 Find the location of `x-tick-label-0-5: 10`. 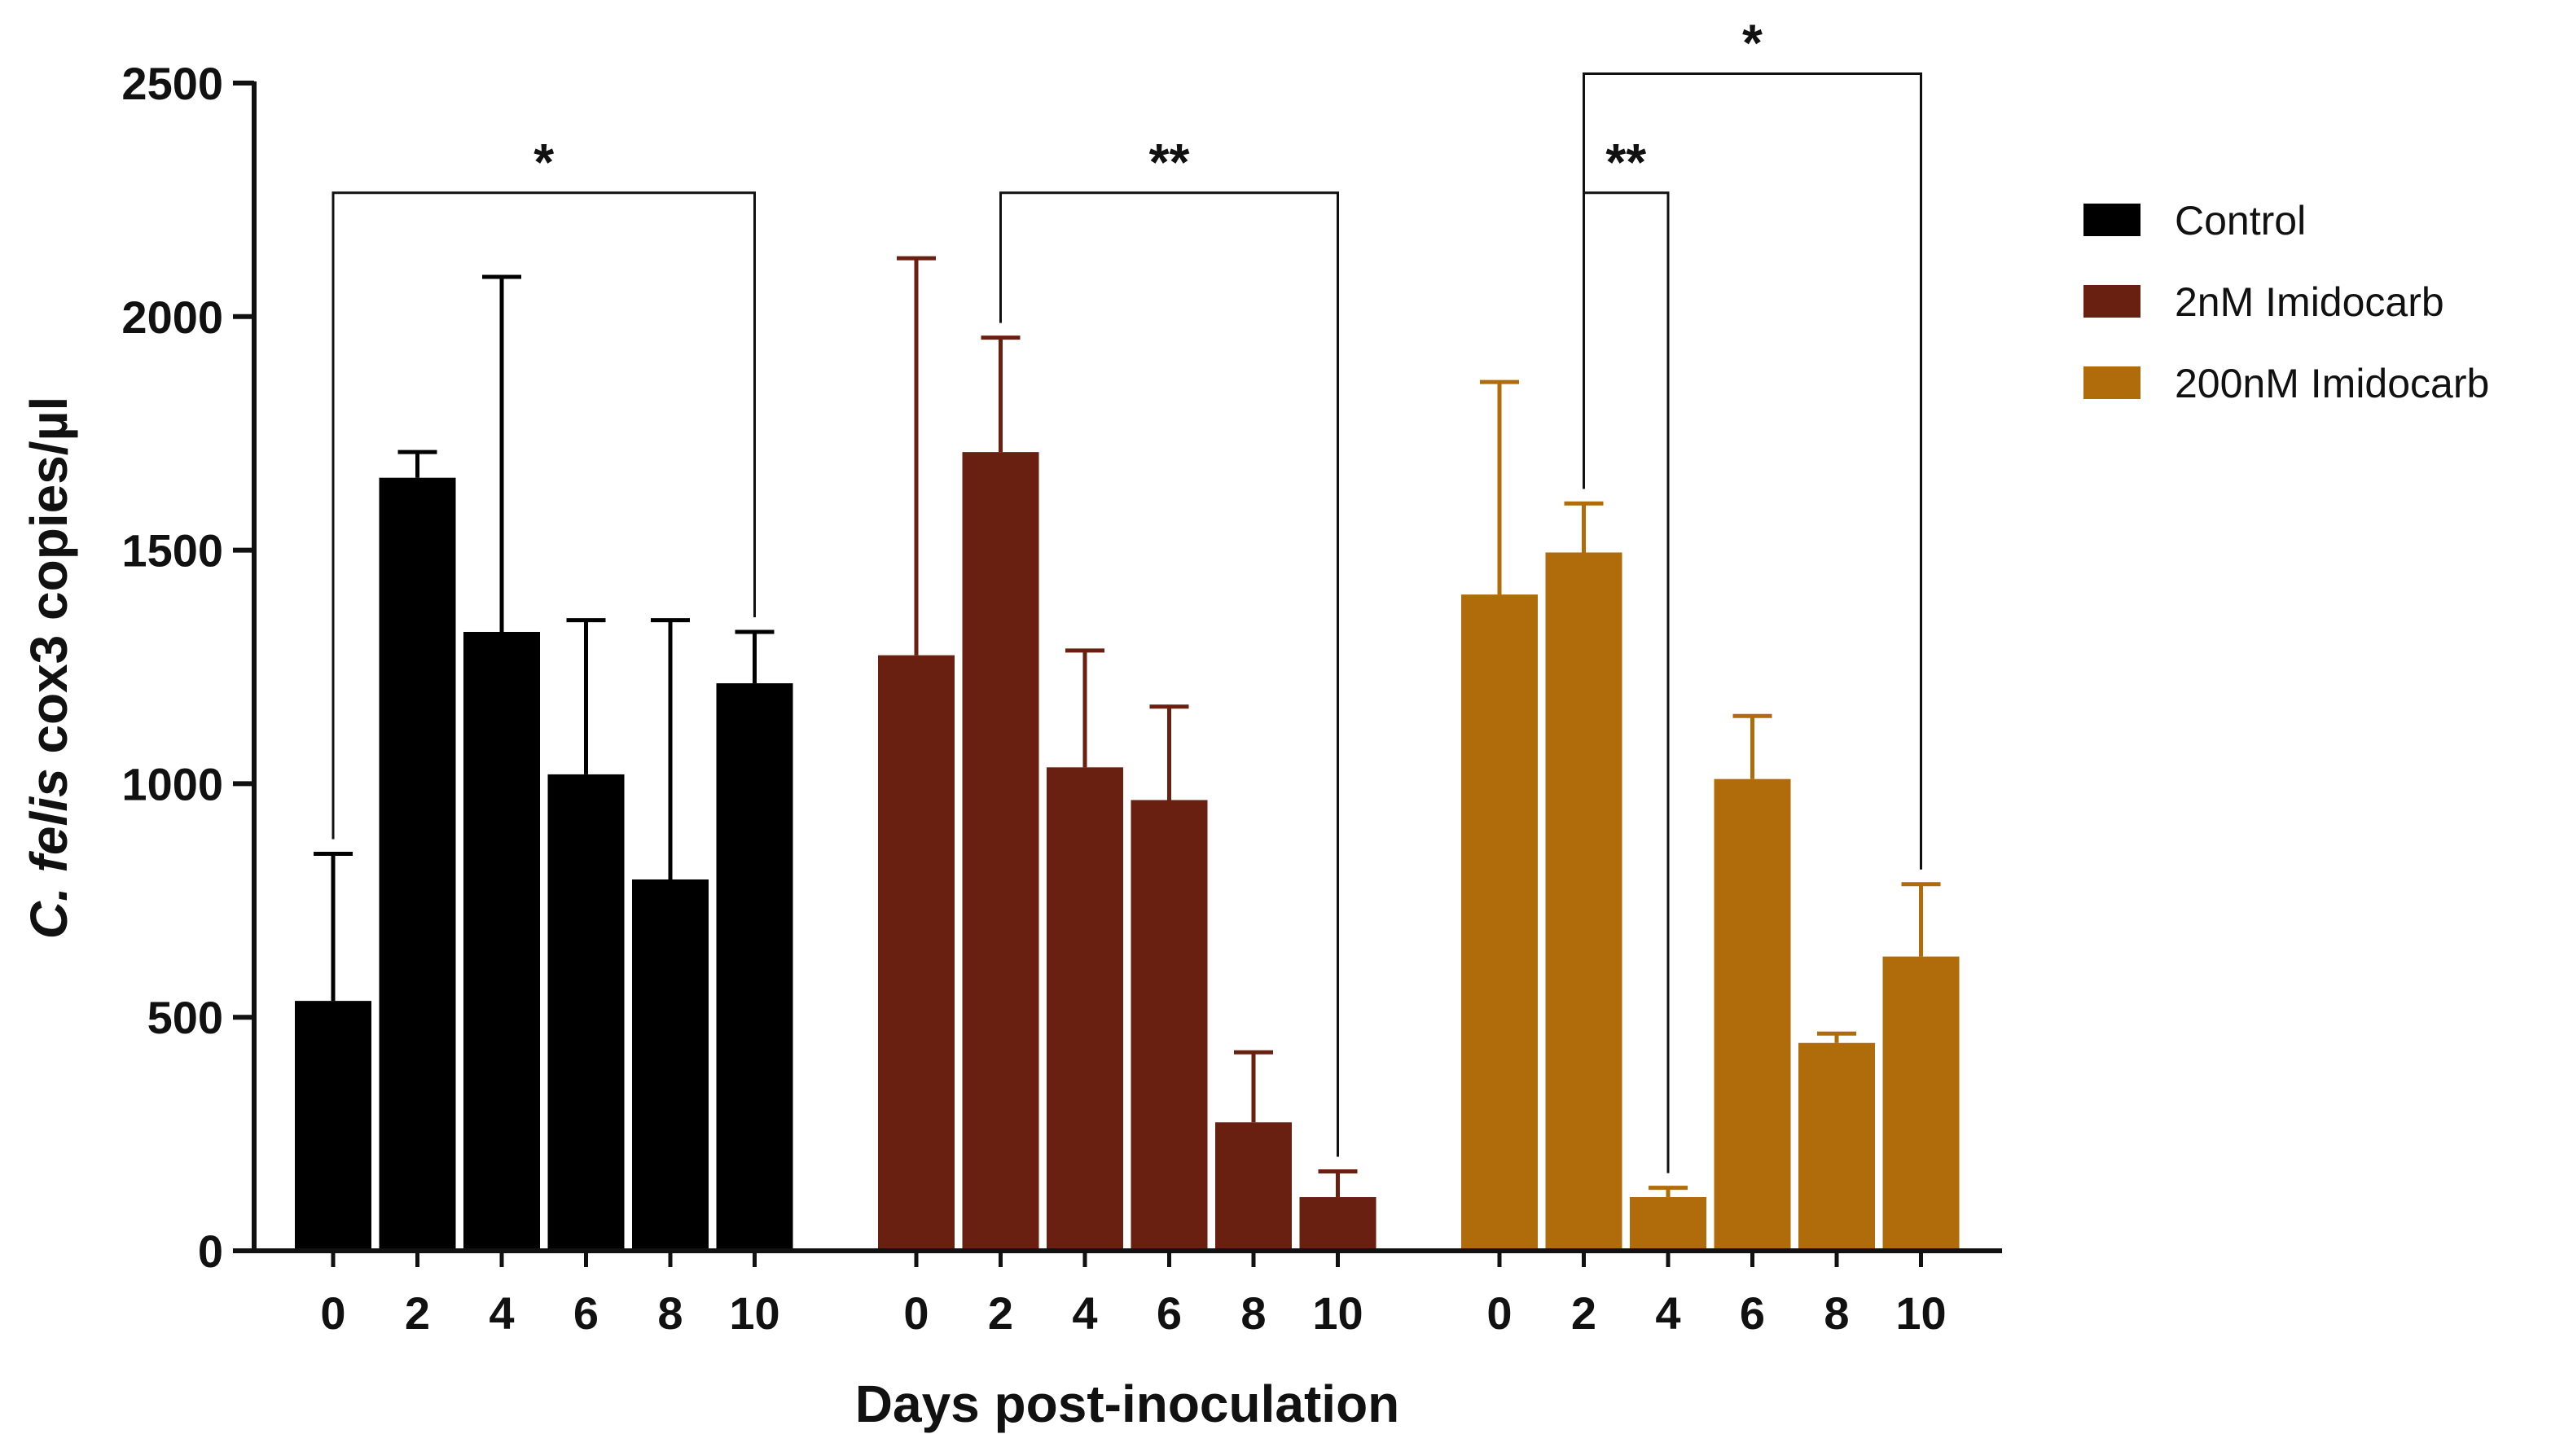

x-tick-label-0-5: 10 is located at coordinates (754, 1313).